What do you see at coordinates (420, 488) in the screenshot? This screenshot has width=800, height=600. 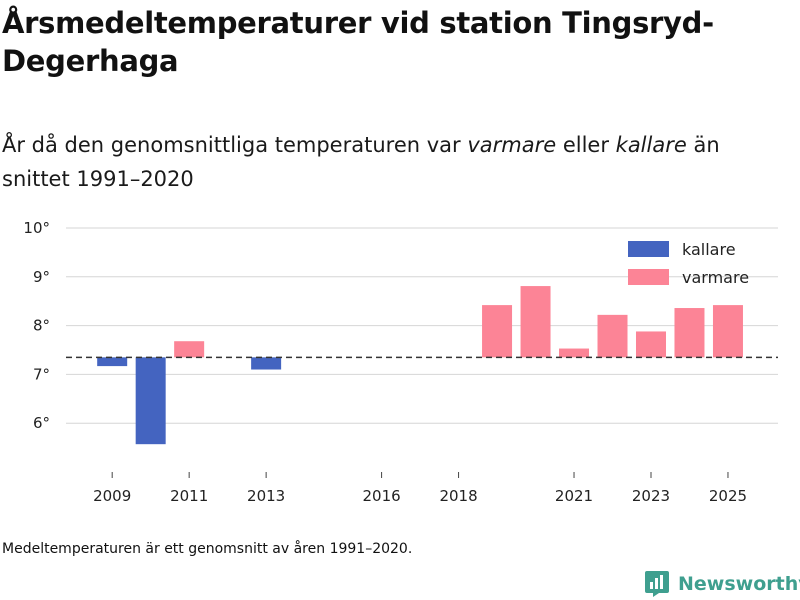 I see `chart-x-axis: 2009 2011 2013 2016 2018 2021 2023 2025` at bounding box center [420, 488].